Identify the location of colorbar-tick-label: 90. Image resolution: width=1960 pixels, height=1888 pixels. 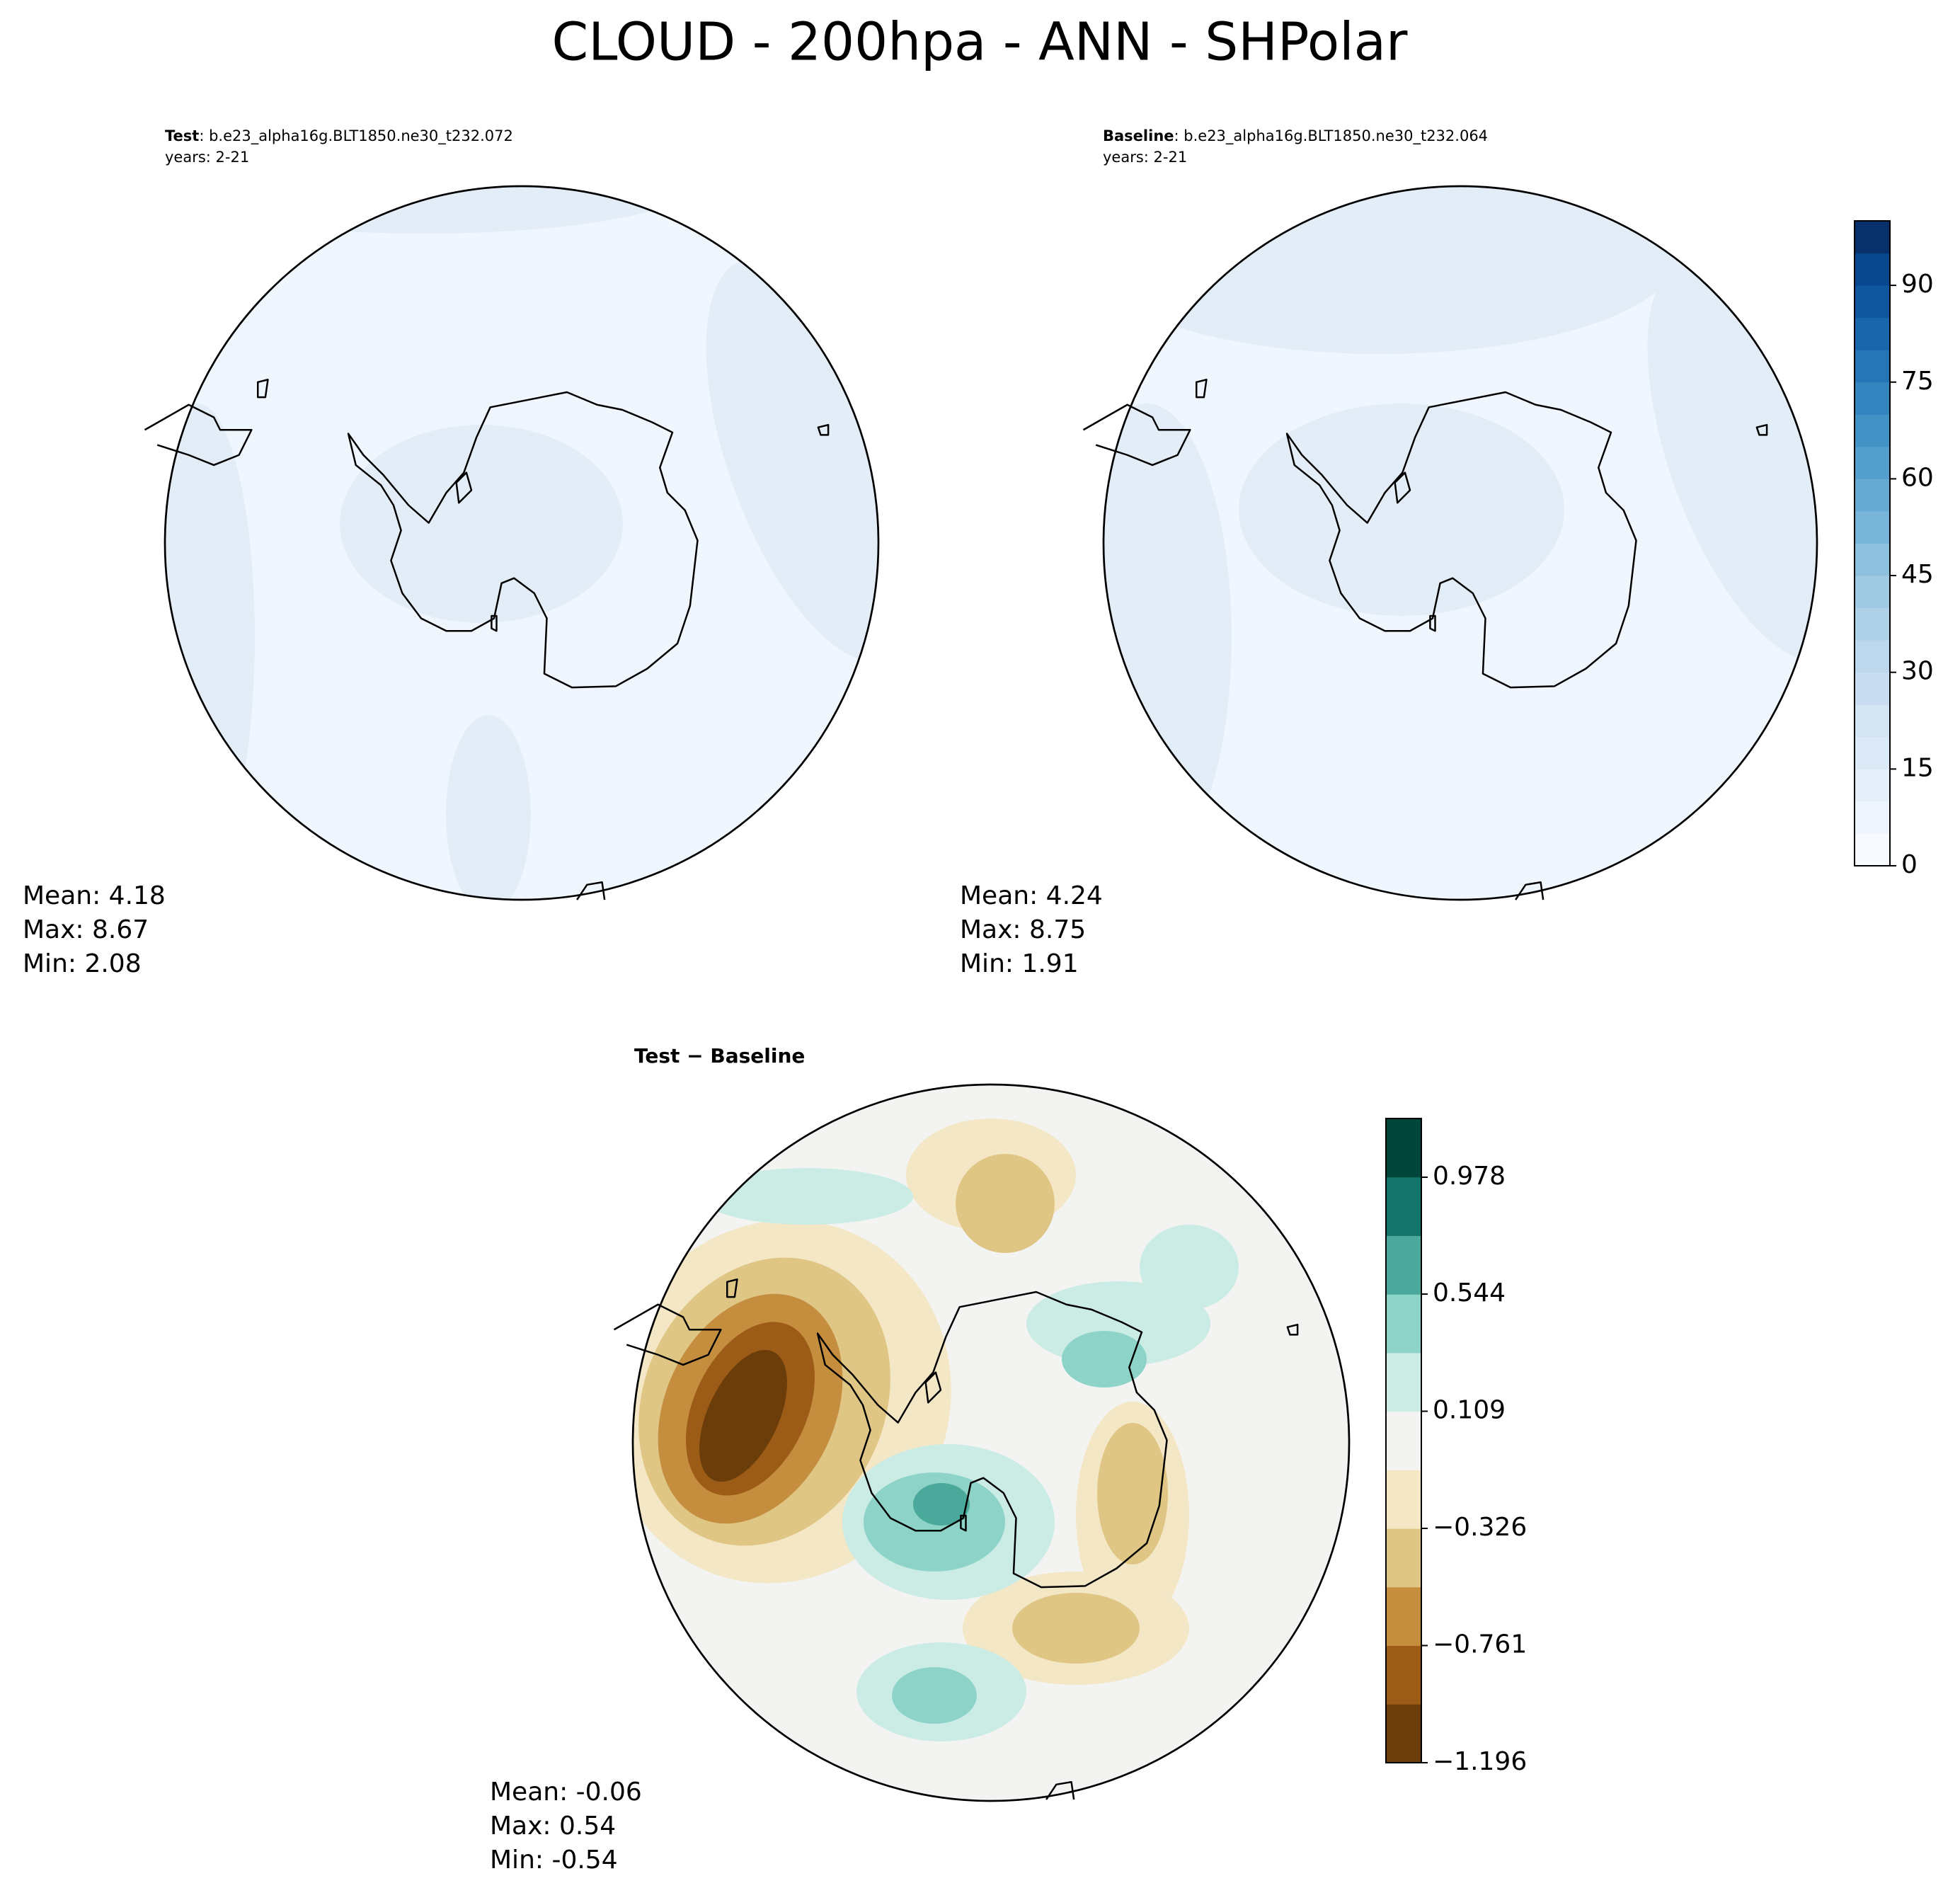
(1917, 284).